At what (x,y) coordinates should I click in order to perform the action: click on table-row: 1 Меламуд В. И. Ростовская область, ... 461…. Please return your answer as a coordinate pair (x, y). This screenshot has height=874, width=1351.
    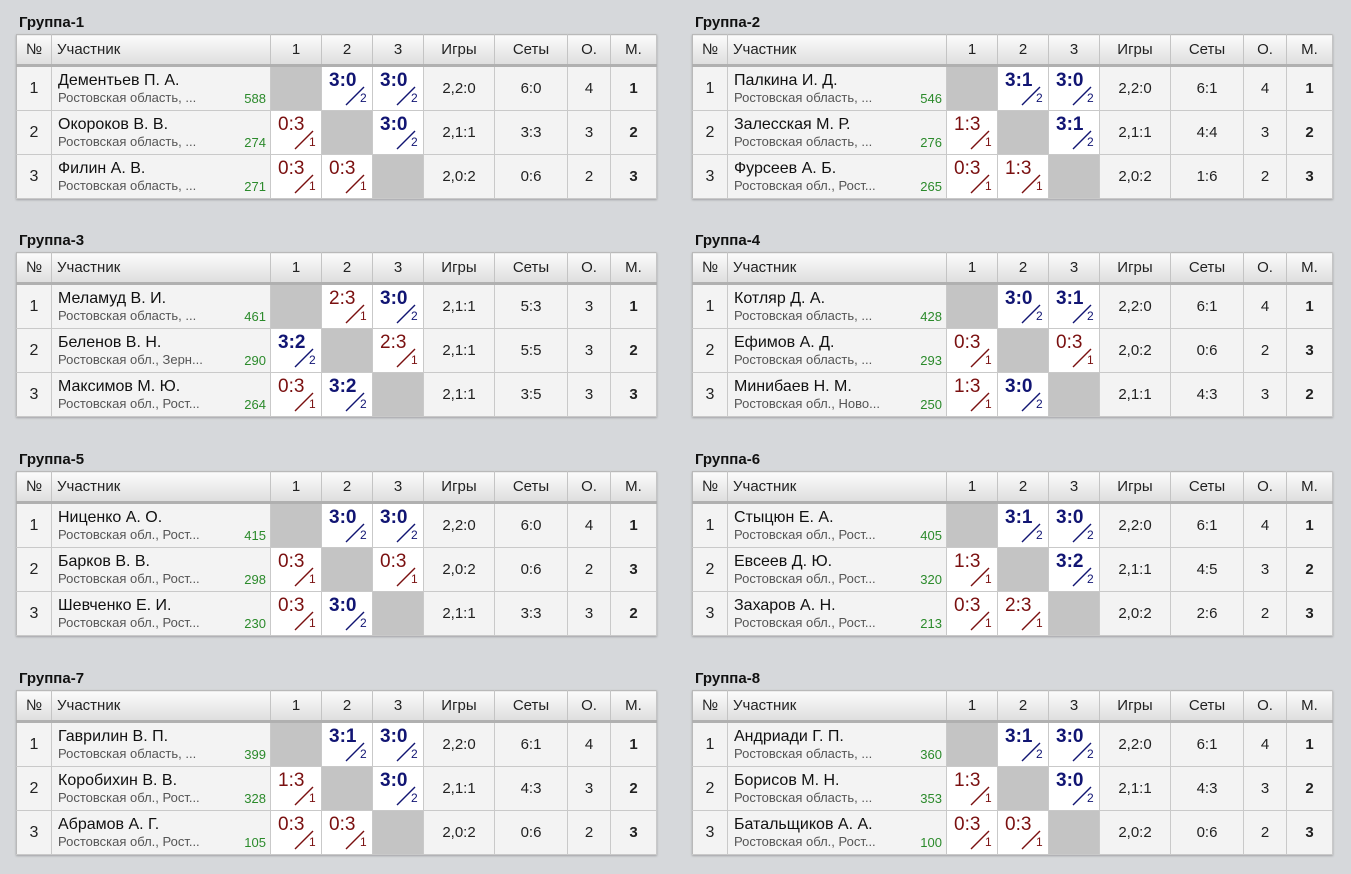
    Looking at the image, I should click on (336, 306).